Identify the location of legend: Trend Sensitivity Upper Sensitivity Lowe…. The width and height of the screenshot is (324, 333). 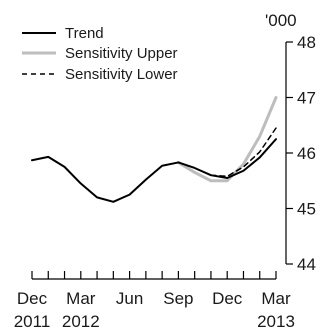
(100, 54).